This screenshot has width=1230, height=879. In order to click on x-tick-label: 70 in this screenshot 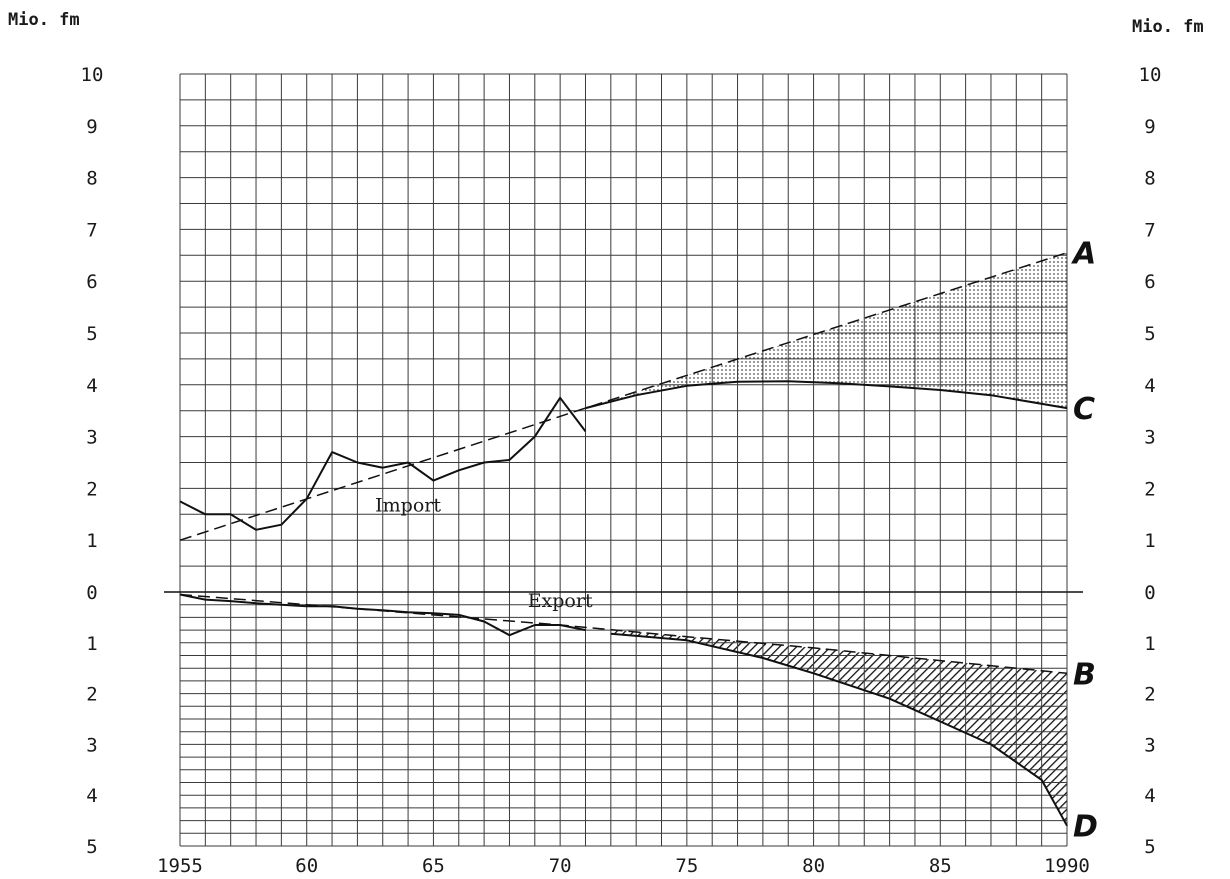, I will do `click(560, 866)`.